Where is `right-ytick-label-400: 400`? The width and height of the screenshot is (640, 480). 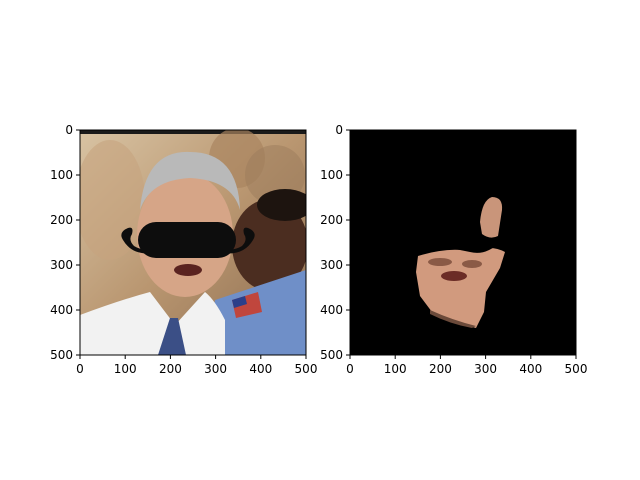 right-ytick-label-400: 400 is located at coordinates (331, 310).